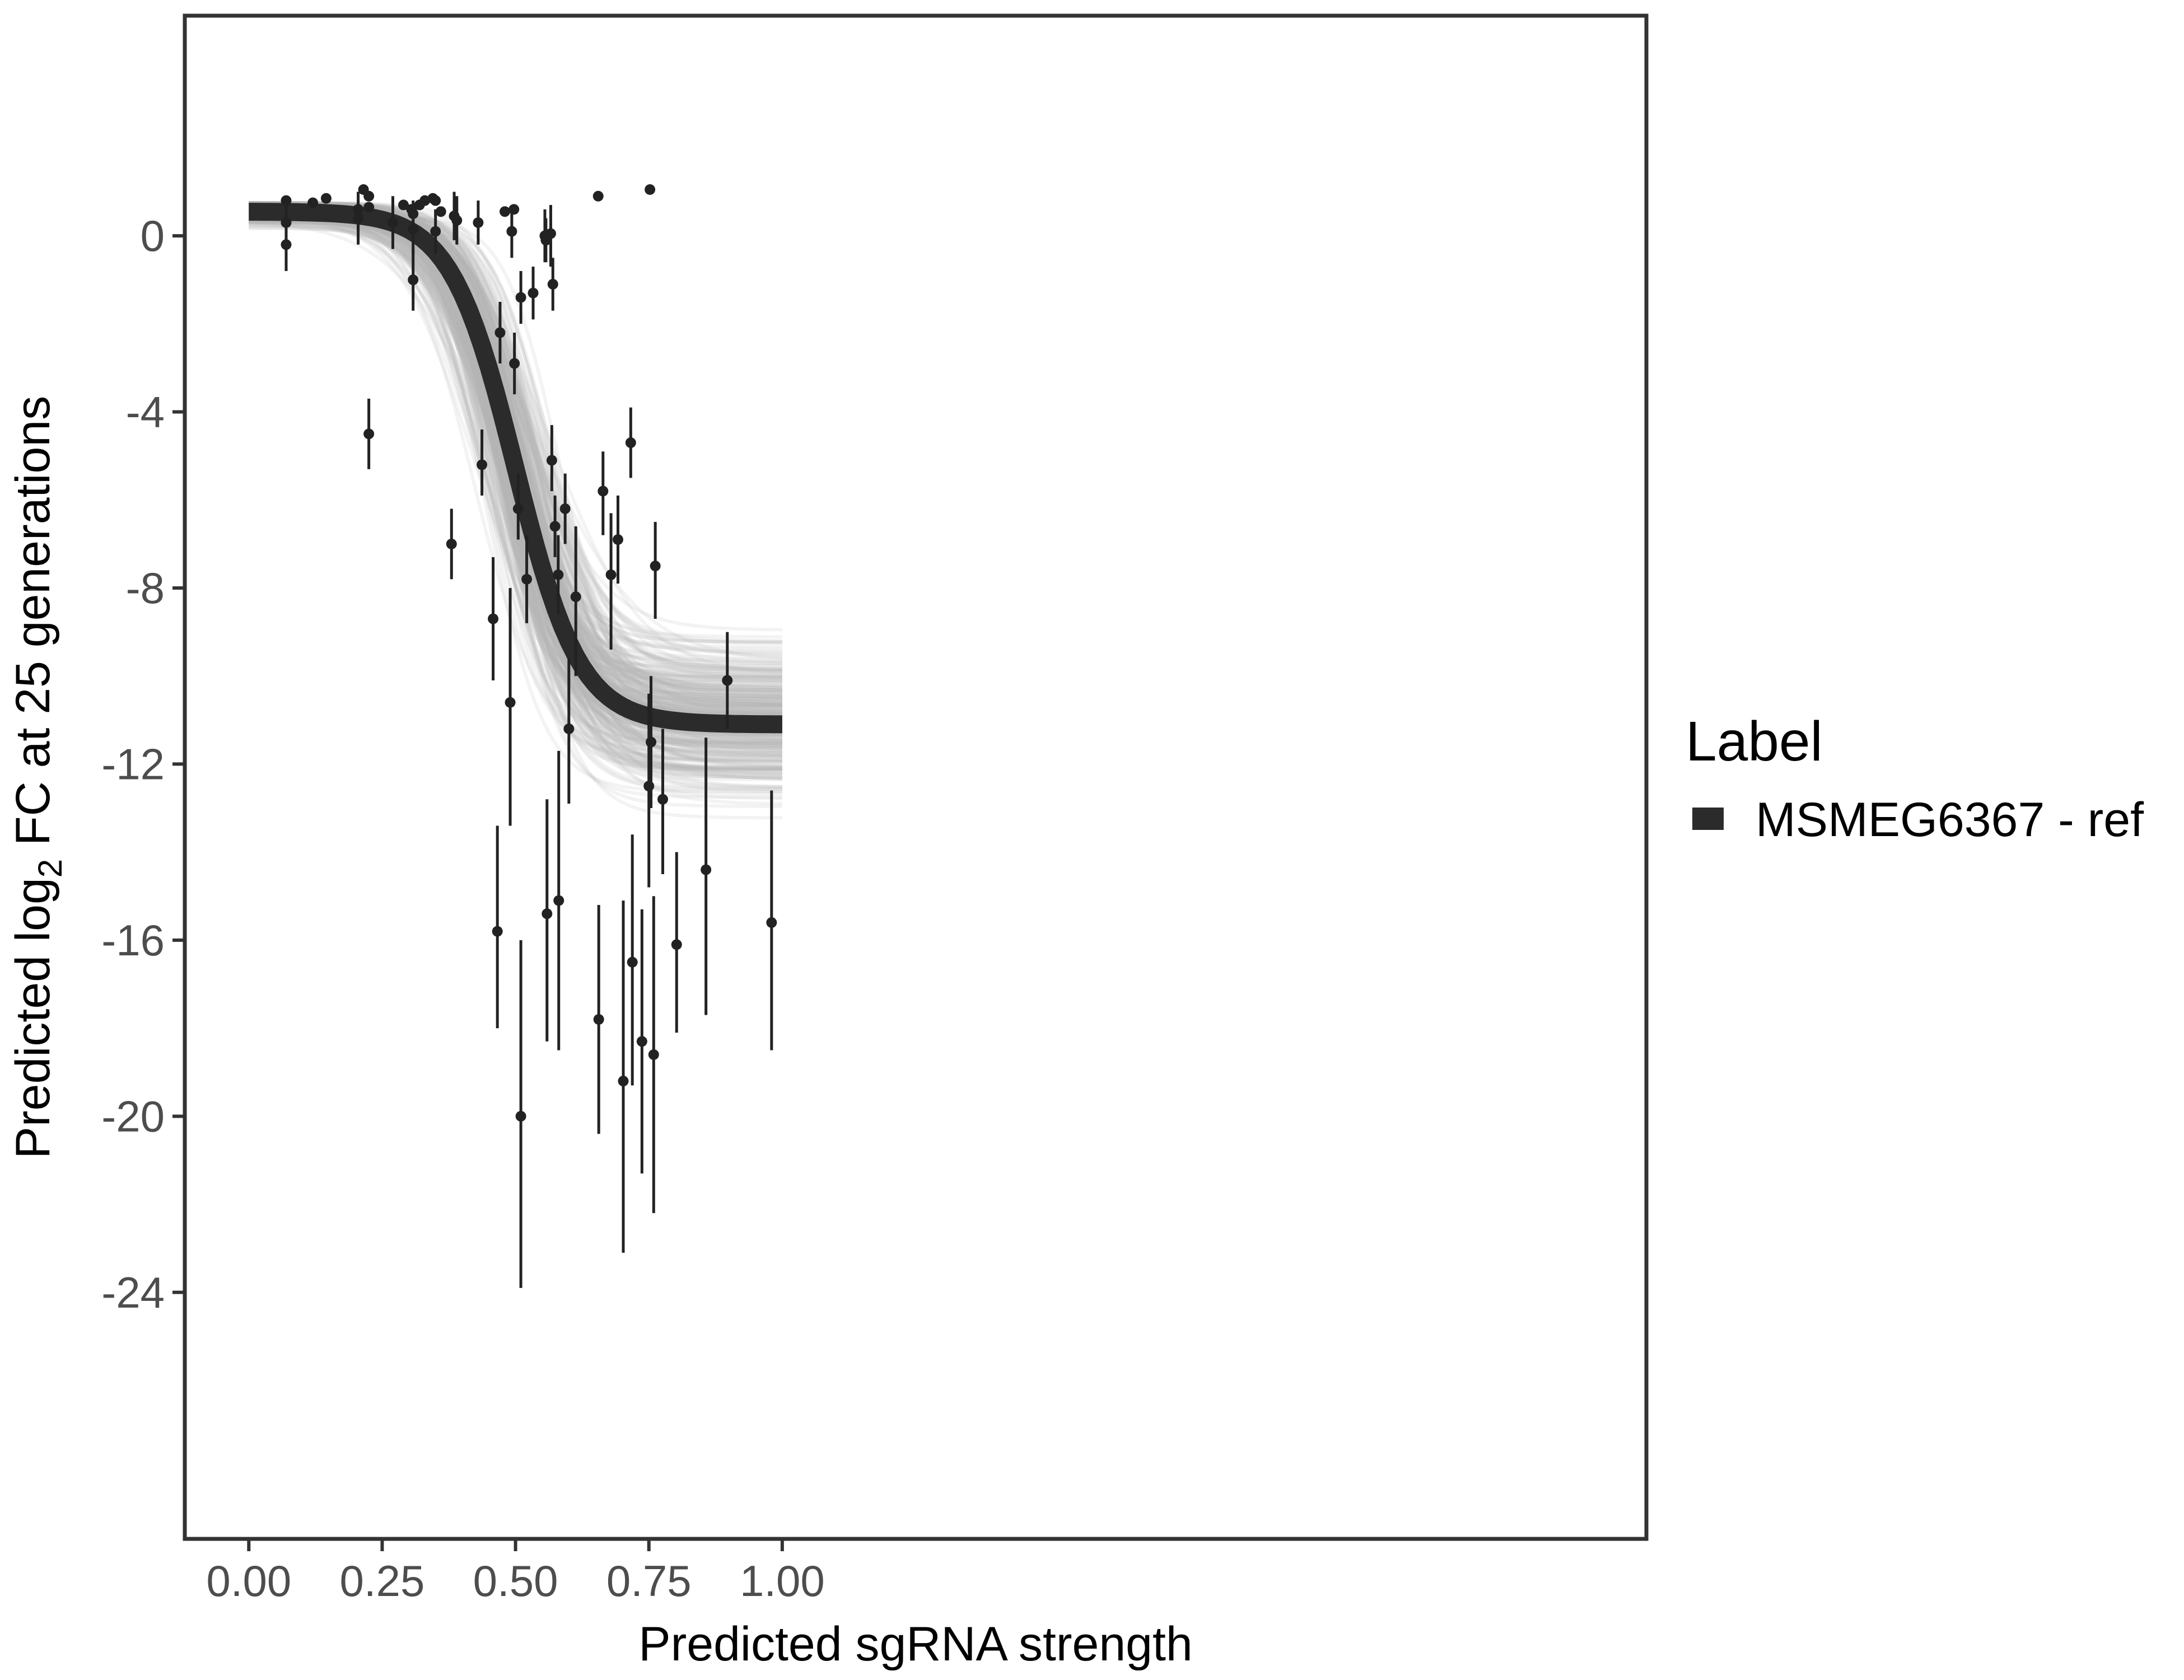  I want to click on fit-curve-layer, so click(516, 469).